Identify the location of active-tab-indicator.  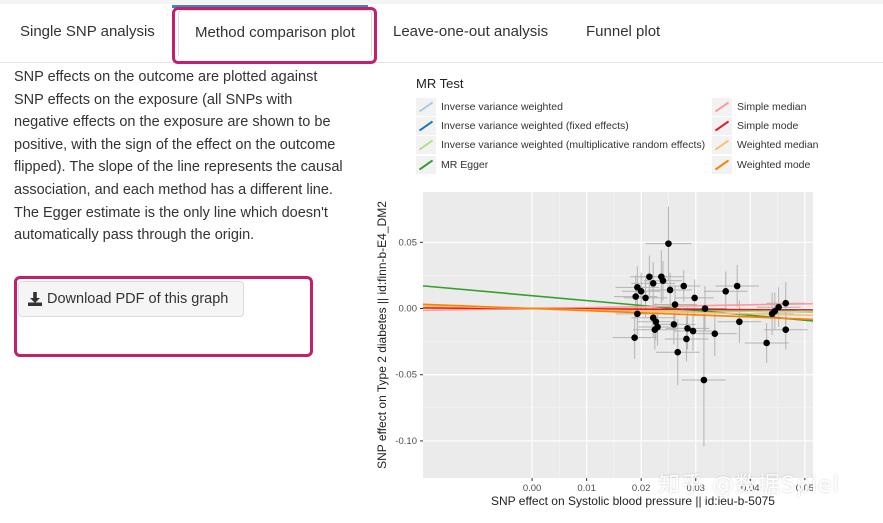
(270, 6).